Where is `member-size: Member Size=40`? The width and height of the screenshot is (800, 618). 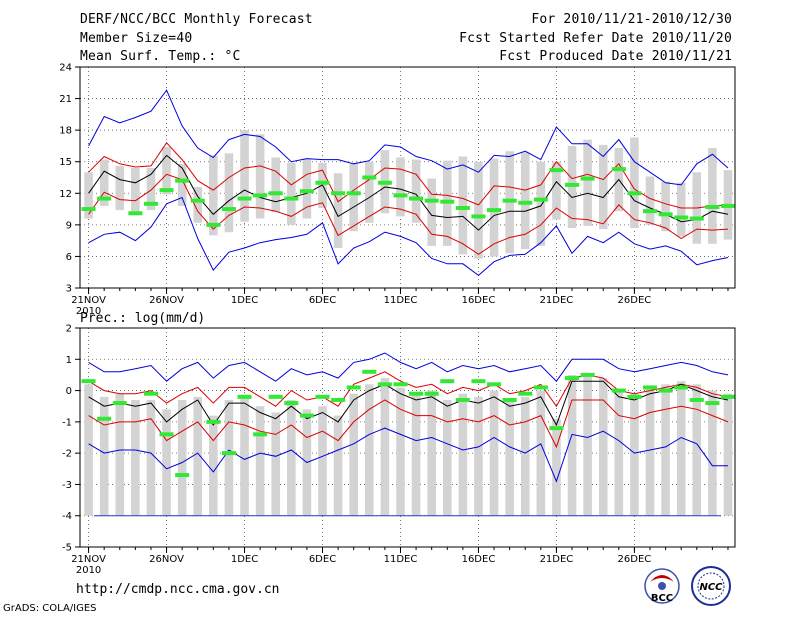 member-size: Member Size=40 is located at coordinates (136, 38).